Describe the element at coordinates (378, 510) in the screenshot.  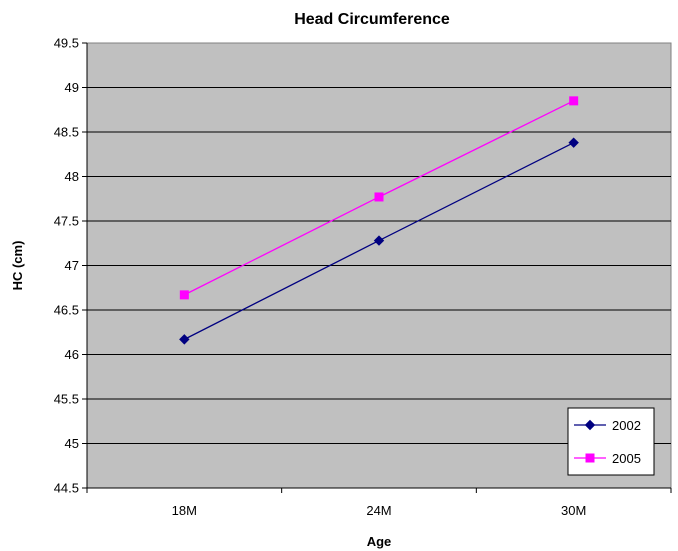
I see `x-tick-label: 24M` at that location.